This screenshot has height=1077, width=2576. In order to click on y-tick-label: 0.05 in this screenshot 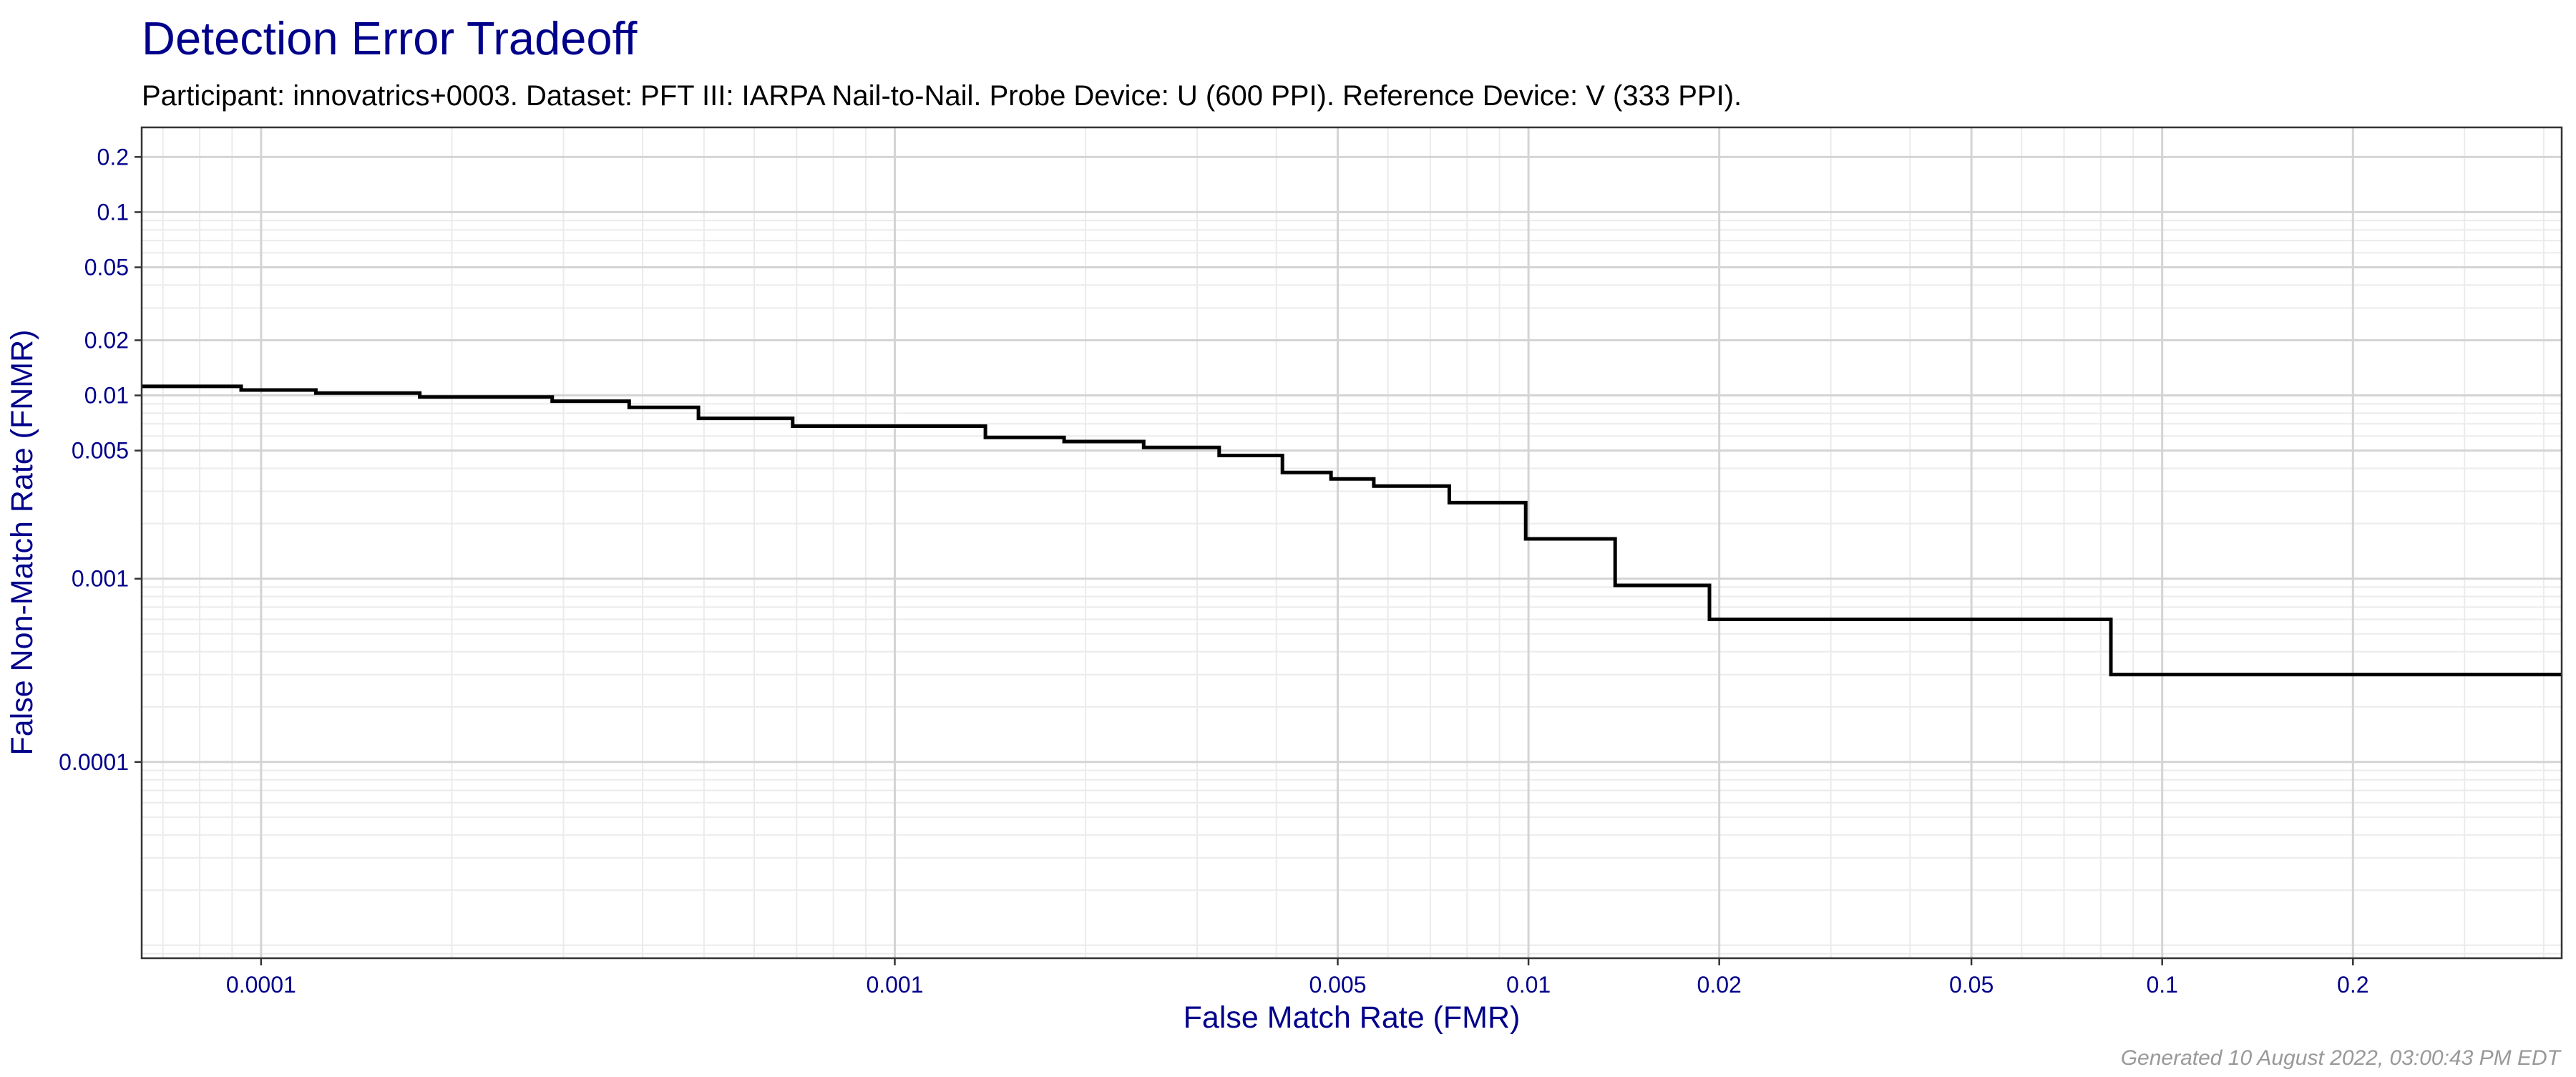, I will do `click(106, 268)`.